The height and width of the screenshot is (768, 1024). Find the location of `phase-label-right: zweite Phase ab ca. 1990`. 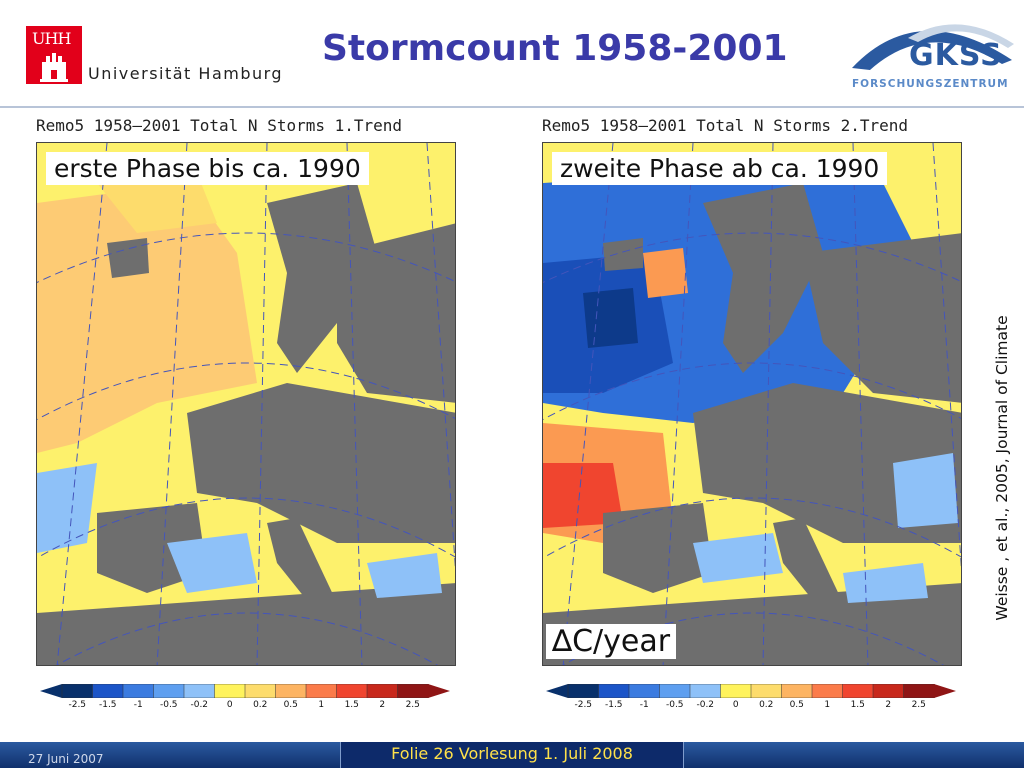

phase-label-right: zweite Phase ab ca. 1990 is located at coordinates (720, 168).